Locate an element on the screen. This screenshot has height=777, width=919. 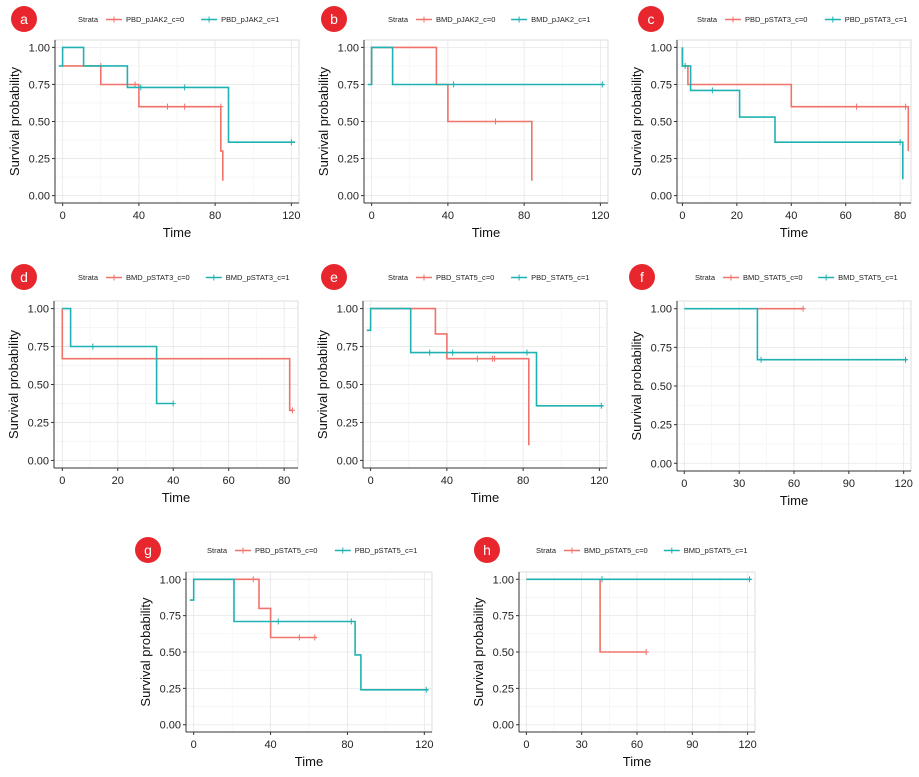
panel-a-ytick-label-0: 0.00 is located at coordinates (39, 197).